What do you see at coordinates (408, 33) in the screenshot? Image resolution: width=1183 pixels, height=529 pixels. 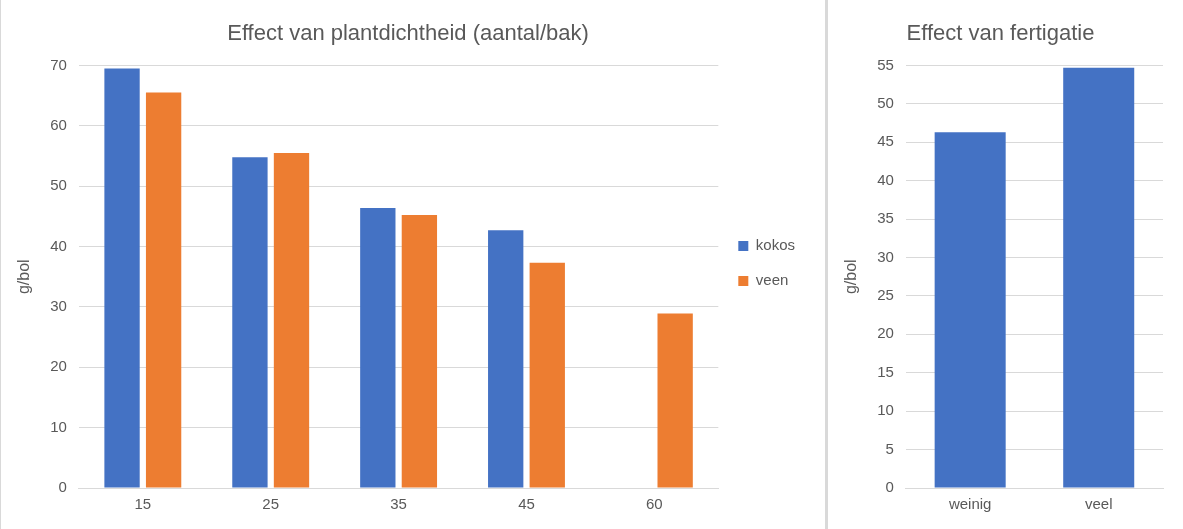 I see `chart-title: Effect van plantdichtheid (aantal/bak)` at bounding box center [408, 33].